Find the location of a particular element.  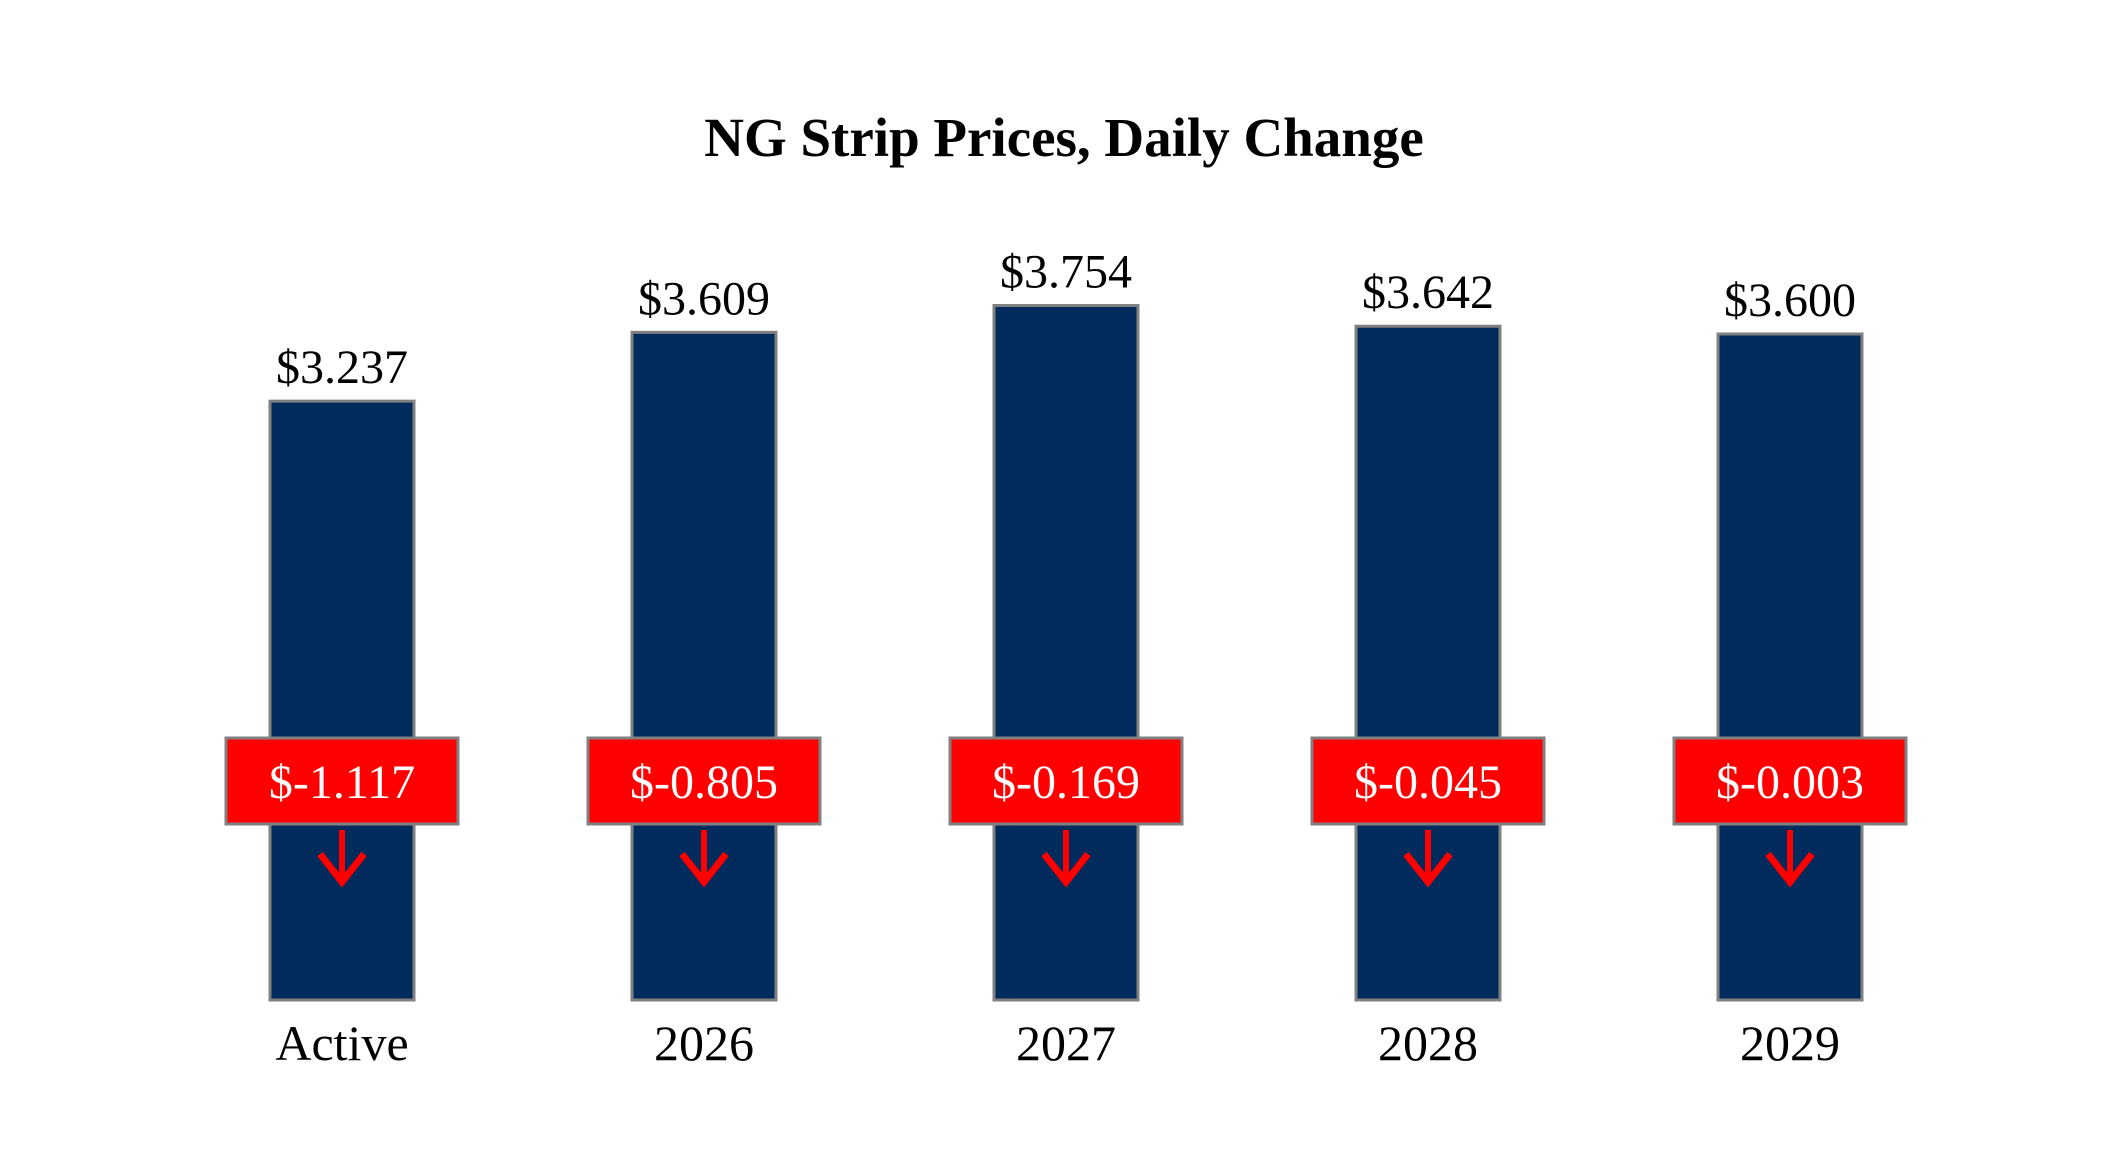

daily-change-label: $-1.117 is located at coordinates (342, 782).